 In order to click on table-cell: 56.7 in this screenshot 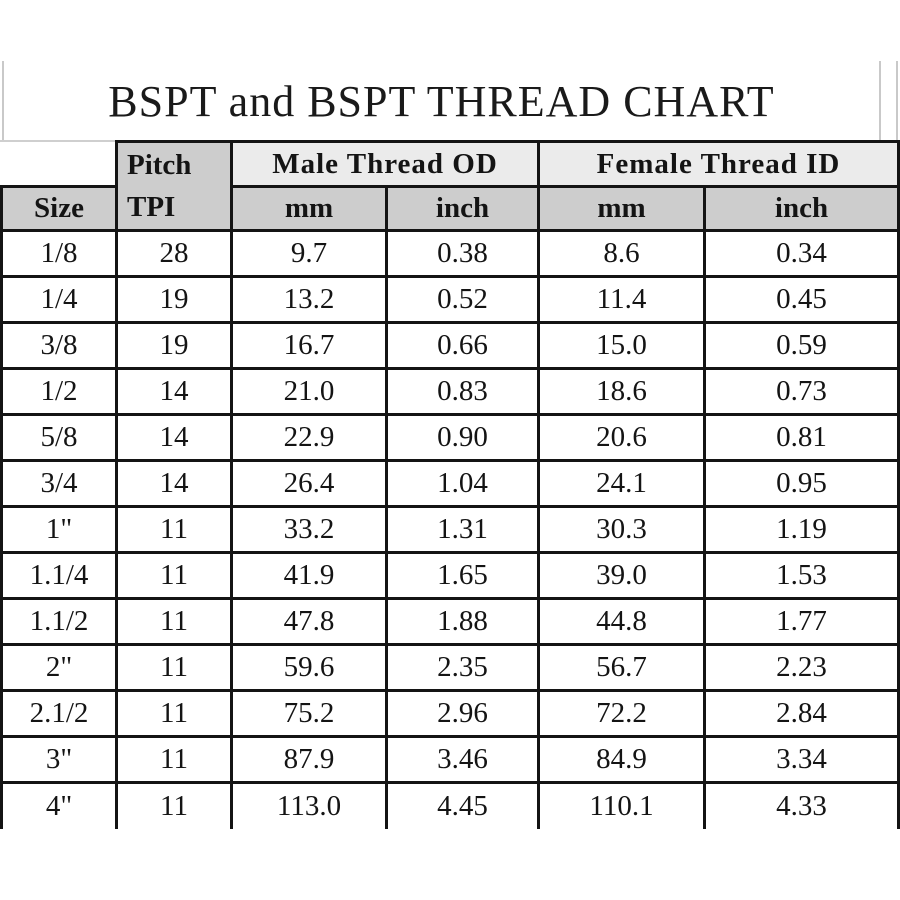, I will do `click(622, 667)`.